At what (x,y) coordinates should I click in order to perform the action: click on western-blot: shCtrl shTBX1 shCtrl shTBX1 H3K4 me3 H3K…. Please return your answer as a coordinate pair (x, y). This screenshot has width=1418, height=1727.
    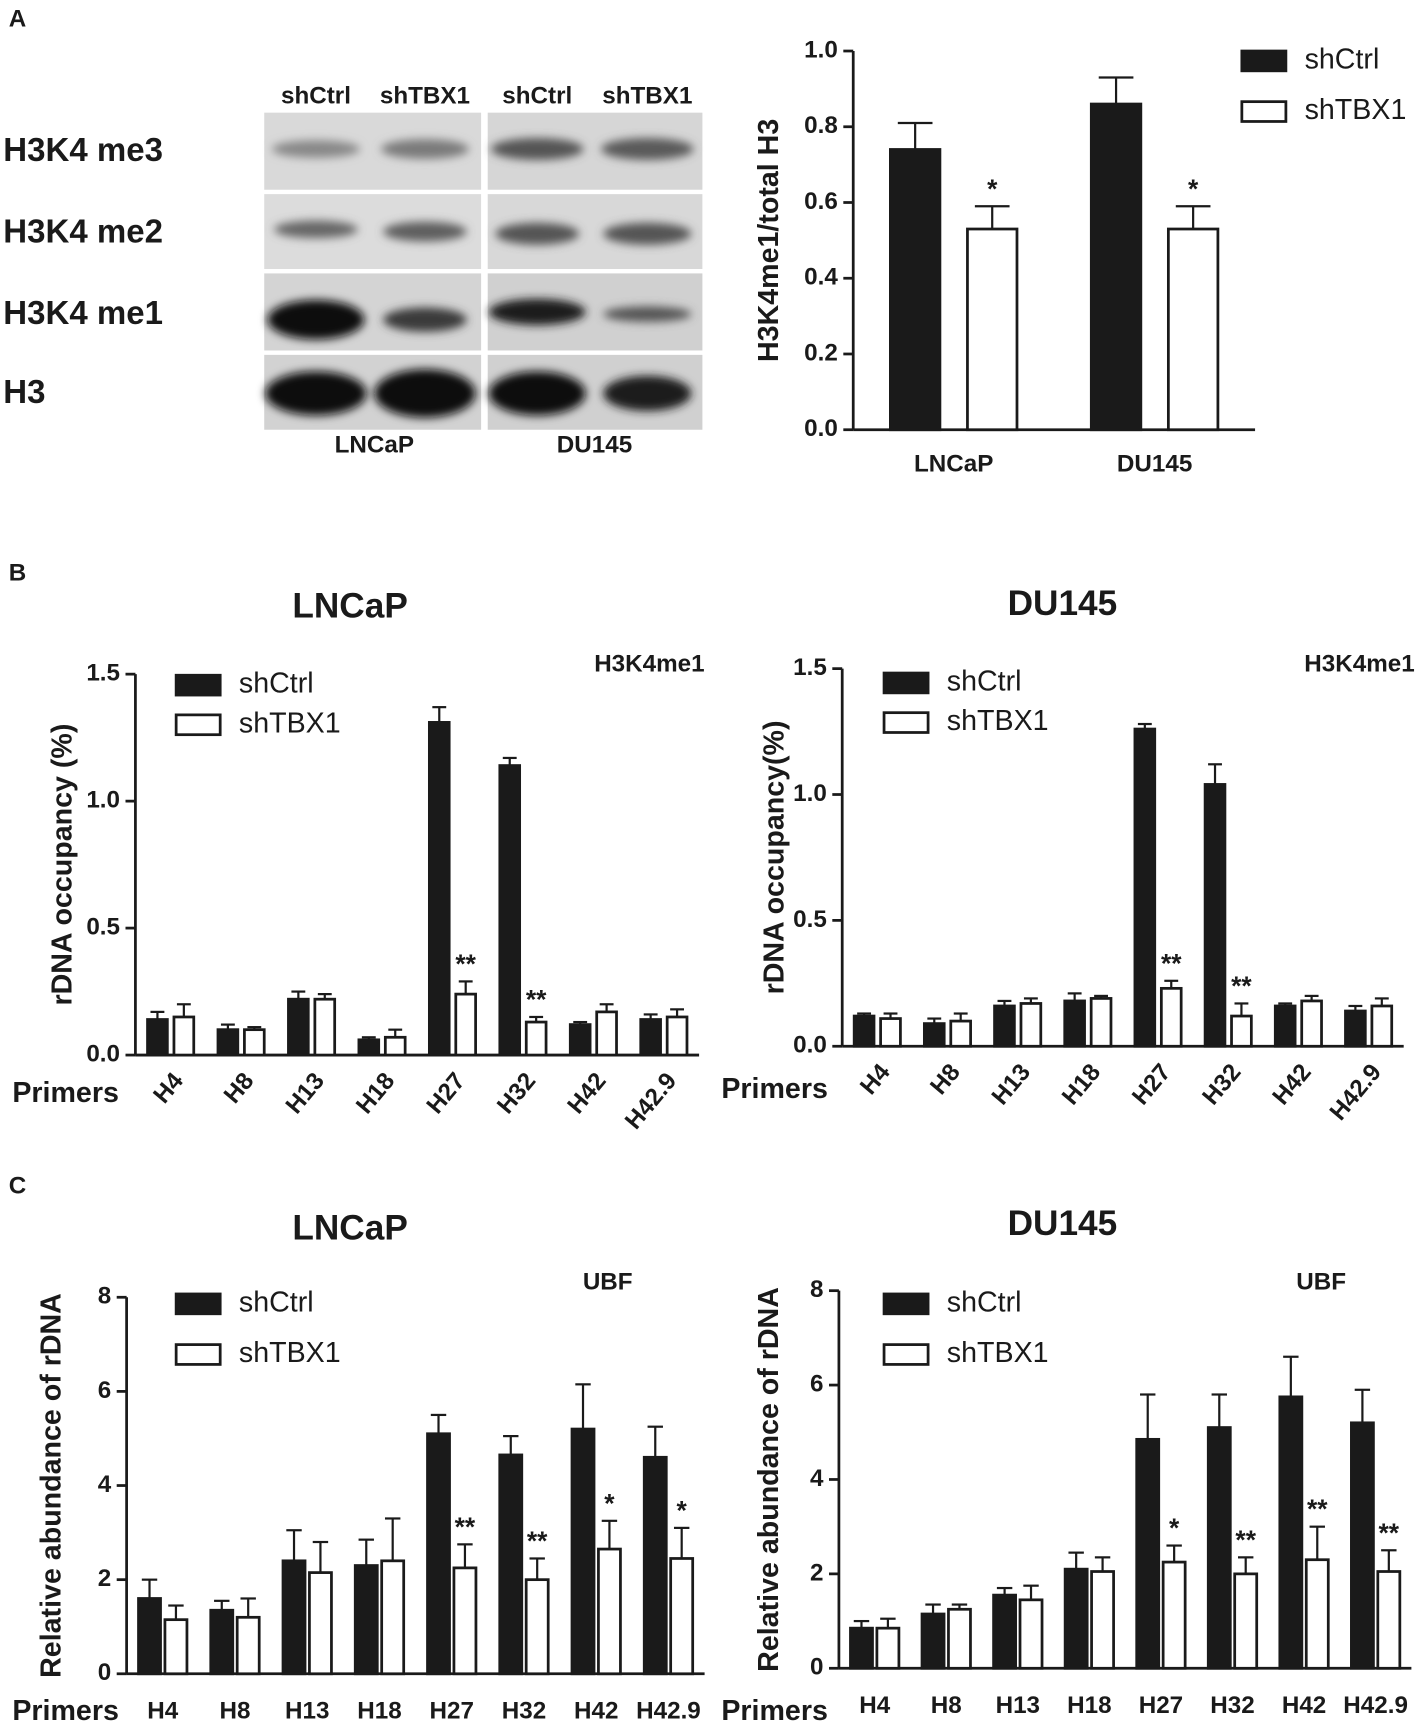
    Looking at the image, I should click on (353, 271).